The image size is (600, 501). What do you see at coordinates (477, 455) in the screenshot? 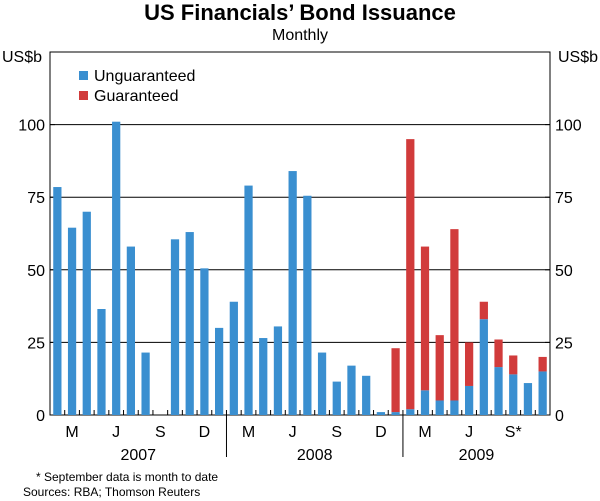
I see `year-label-2009: 2009` at bounding box center [477, 455].